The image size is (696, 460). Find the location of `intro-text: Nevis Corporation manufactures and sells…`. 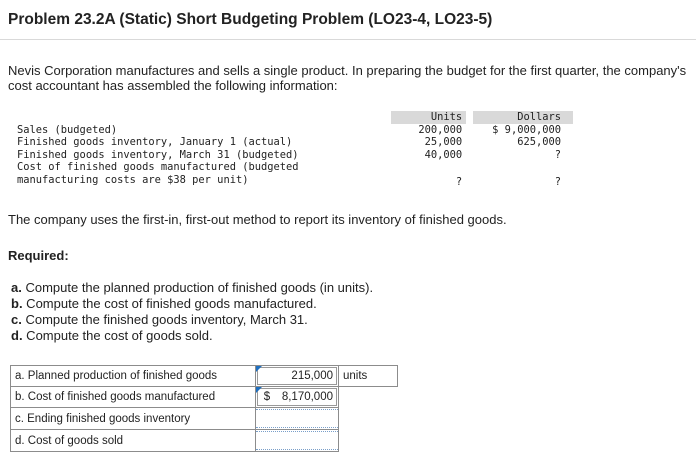

intro-text: Nevis Corporation manufactures and sells… is located at coordinates (347, 78).